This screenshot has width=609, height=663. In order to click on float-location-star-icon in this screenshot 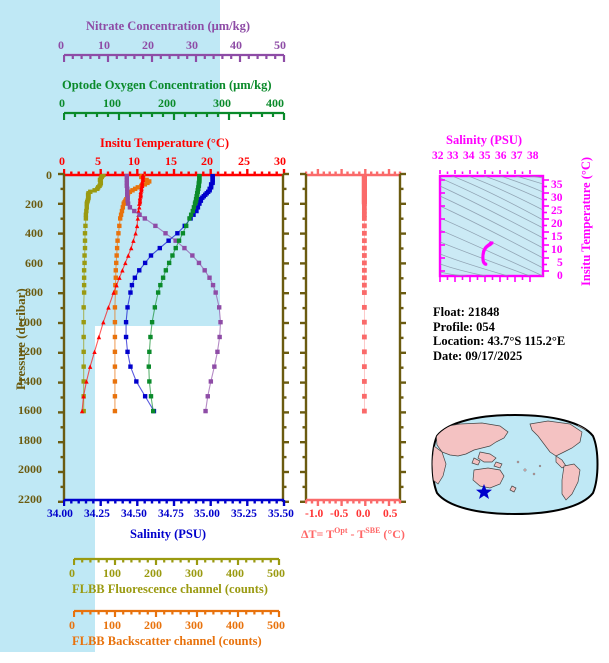, I will do `click(484, 491)`.